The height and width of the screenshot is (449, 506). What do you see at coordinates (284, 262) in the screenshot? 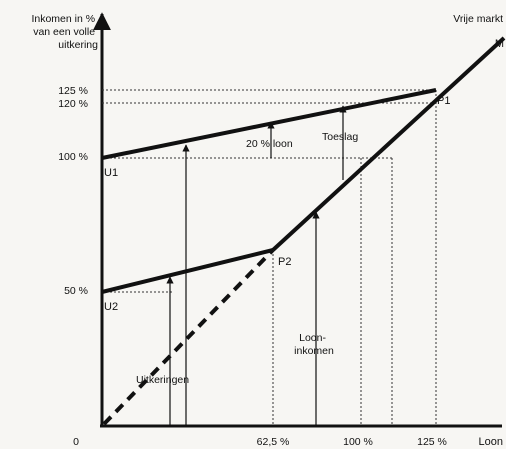
I see `point-label-p2: P2` at bounding box center [284, 262].